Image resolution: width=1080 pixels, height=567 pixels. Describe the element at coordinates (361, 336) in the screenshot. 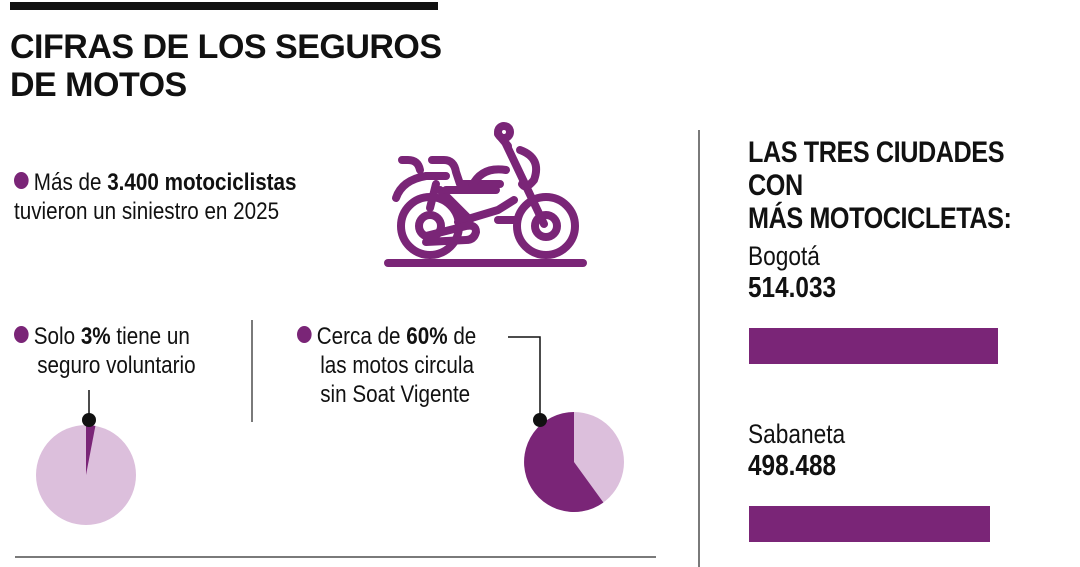

I see `stat-prefix: Cerca de` at that location.